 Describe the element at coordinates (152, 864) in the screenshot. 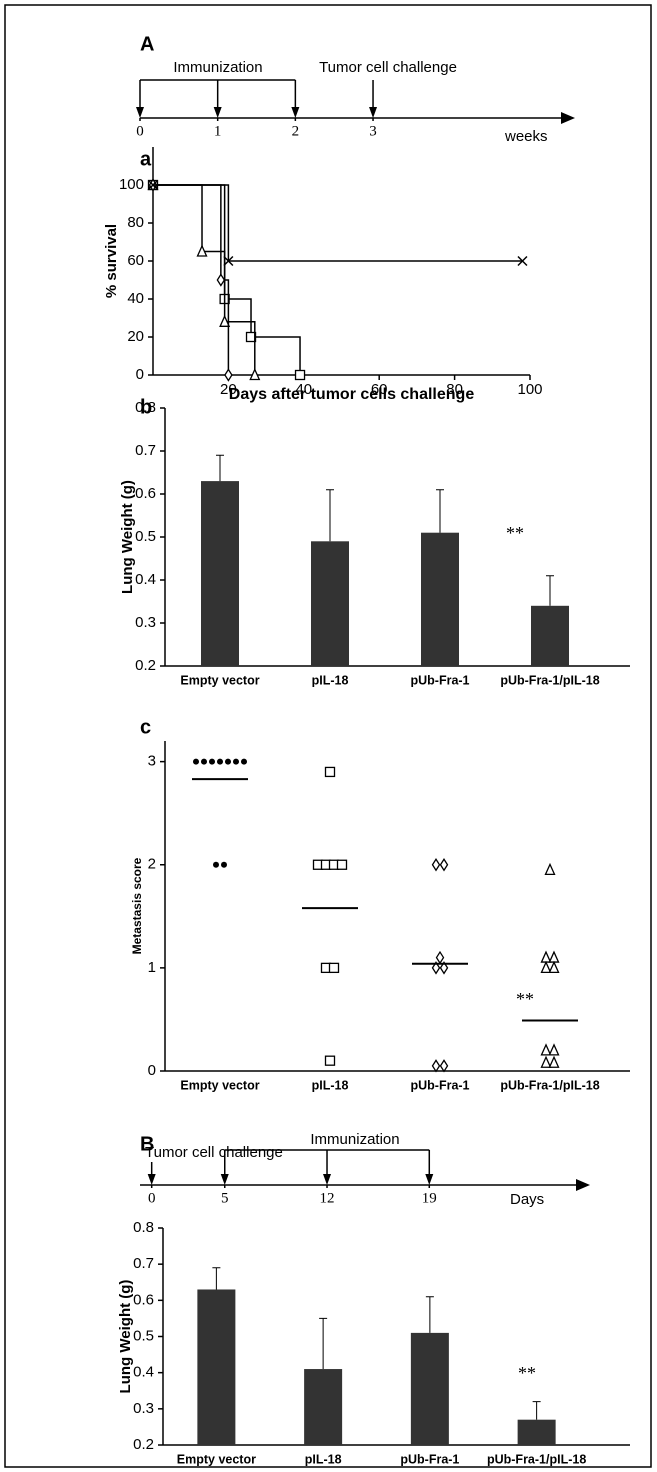

I see `y-tick-label: 2` at that location.